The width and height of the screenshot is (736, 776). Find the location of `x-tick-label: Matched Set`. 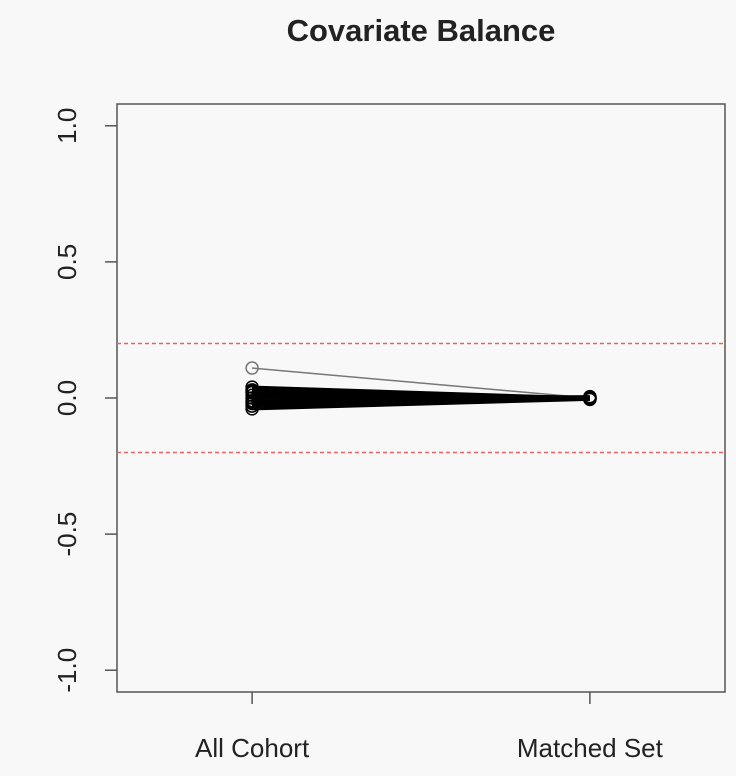

x-tick-label: Matched Set is located at coordinates (590, 748).